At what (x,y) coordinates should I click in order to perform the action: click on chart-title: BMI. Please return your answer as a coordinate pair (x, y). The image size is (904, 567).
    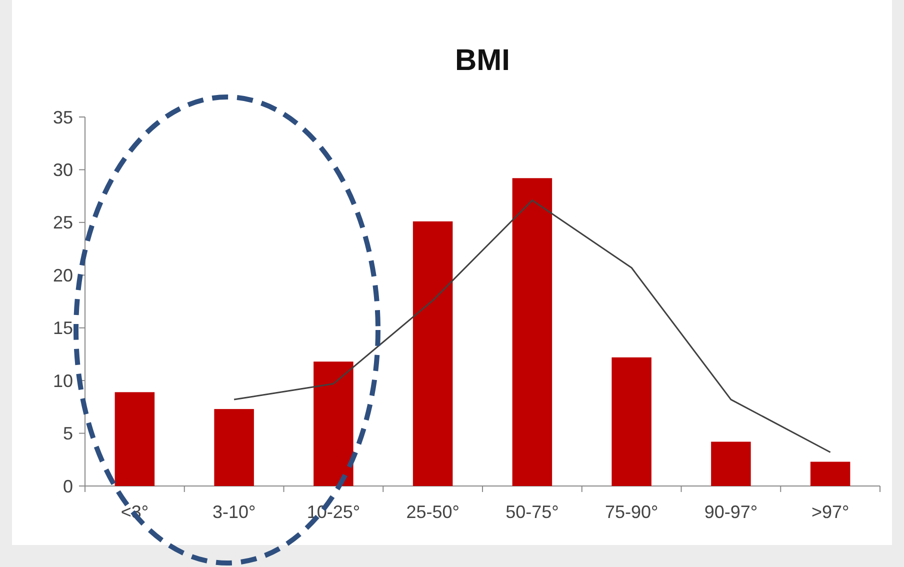
    Looking at the image, I should click on (482, 60).